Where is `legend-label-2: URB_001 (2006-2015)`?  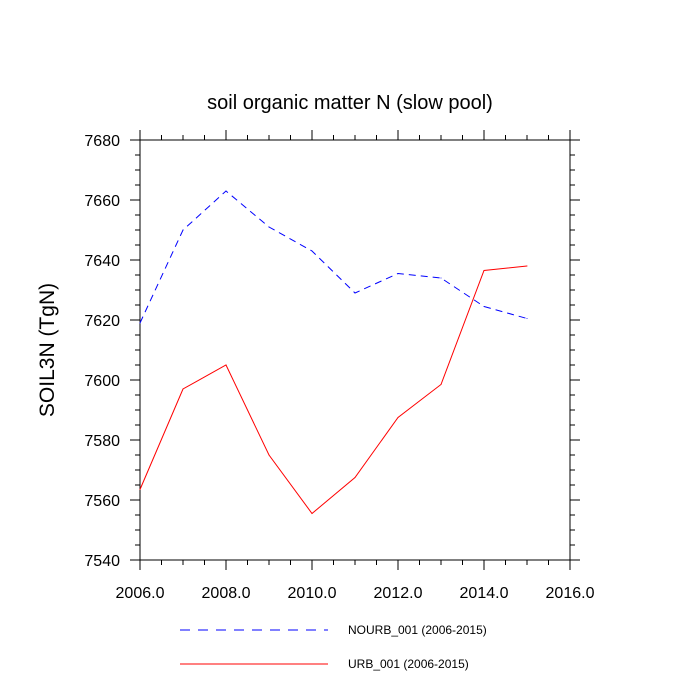
legend-label-2: URB_001 (2006-2015) is located at coordinates (408, 664).